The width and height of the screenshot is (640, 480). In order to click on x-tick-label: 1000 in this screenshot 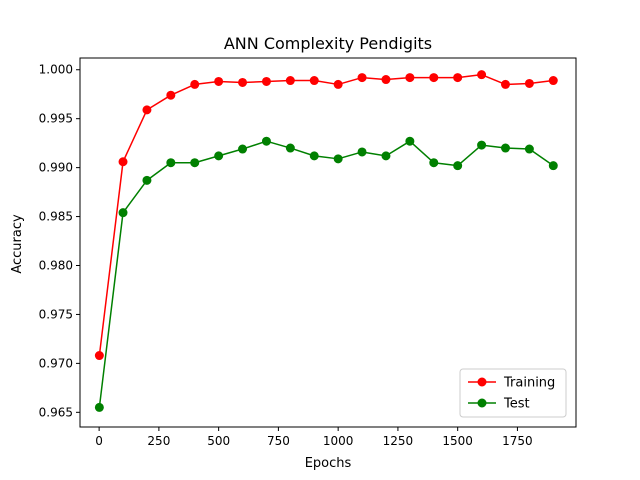, I will do `click(338, 441)`.